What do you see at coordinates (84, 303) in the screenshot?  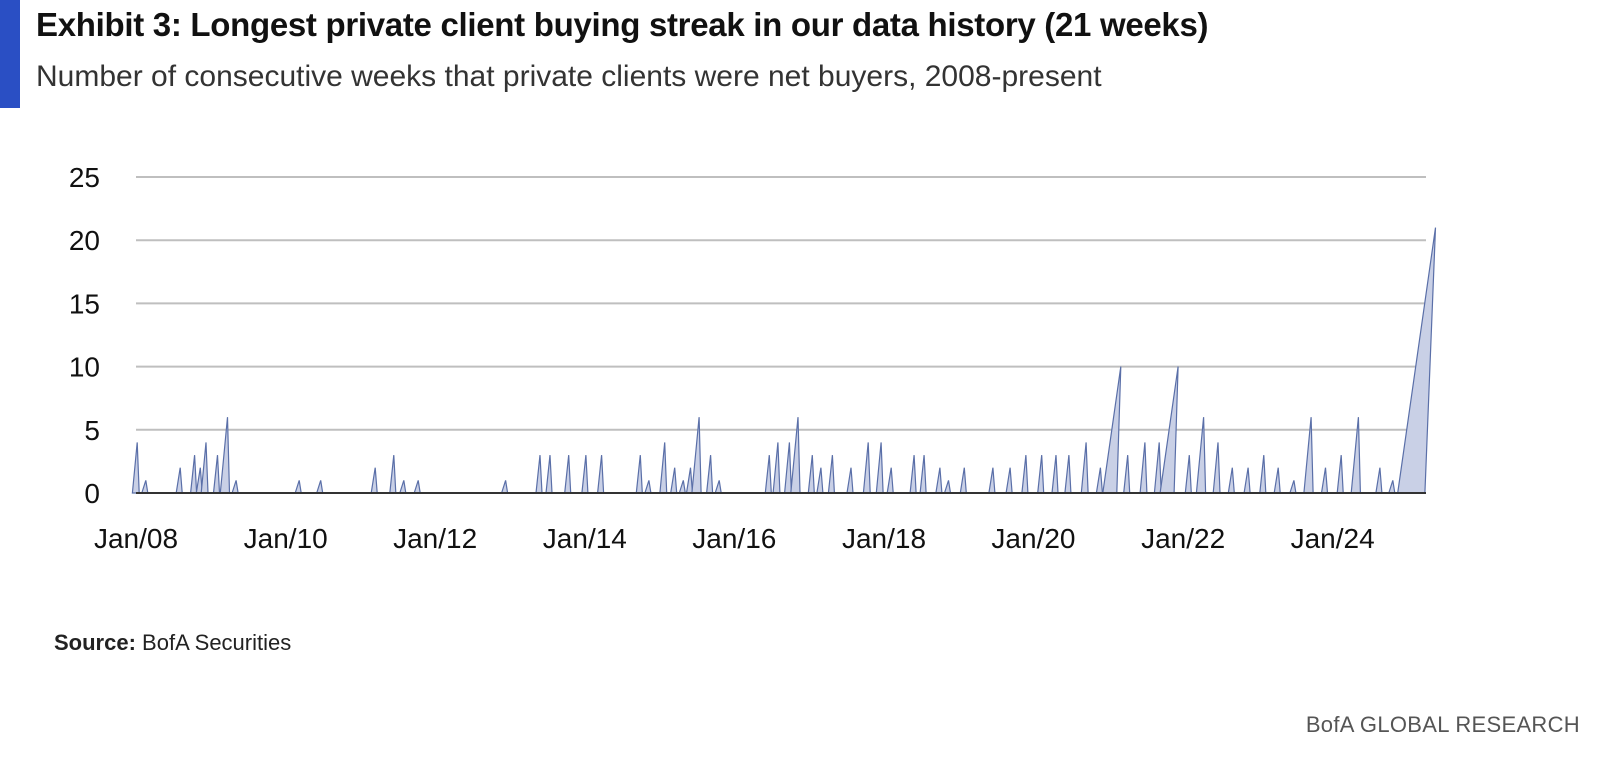 I see `y-tick-label: 15` at bounding box center [84, 303].